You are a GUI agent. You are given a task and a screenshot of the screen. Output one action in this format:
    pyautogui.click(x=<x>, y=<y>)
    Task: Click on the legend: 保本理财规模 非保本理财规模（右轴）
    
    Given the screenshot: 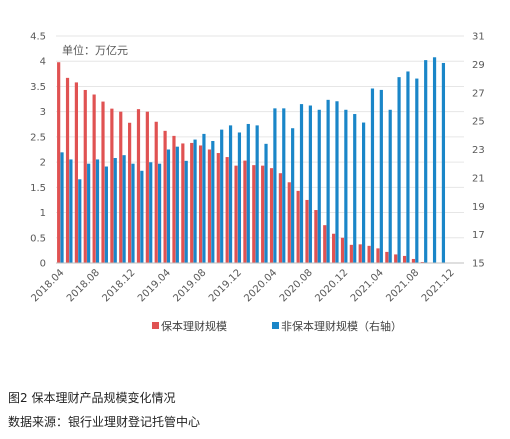 What is the action you would take?
    pyautogui.click(x=277, y=326)
    